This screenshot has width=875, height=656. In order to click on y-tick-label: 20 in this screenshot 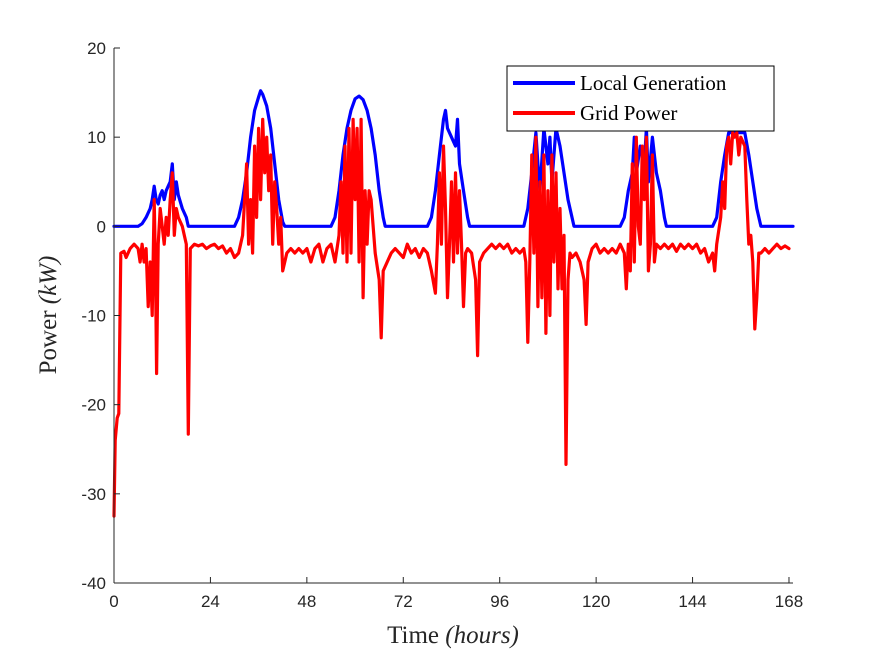, I will do `click(96, 48)`.